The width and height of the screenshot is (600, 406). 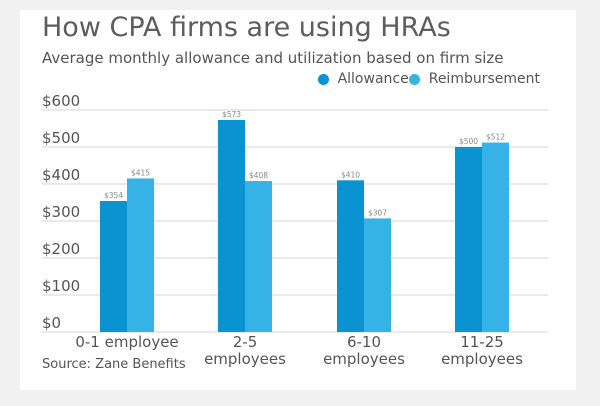 What do you see at coordinates (245, 342) in the screenshot?
I see `x-tick-label: 2-5` at bounding box center [245, 342].